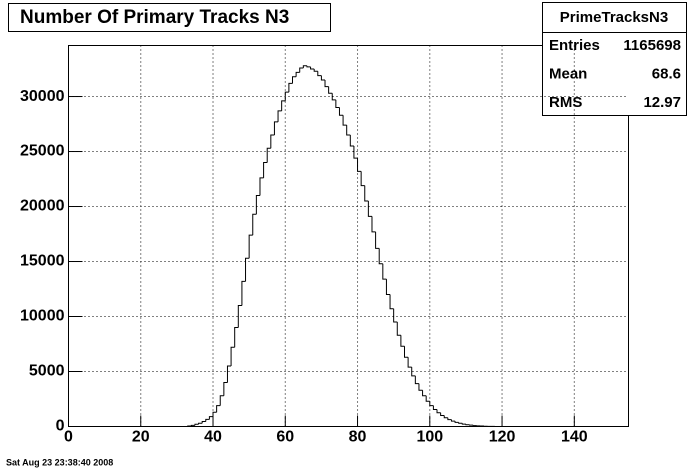 Image resolution: width=696 pixels, height=472 pixels. I want to click on stats-frame, so click(614, 59).